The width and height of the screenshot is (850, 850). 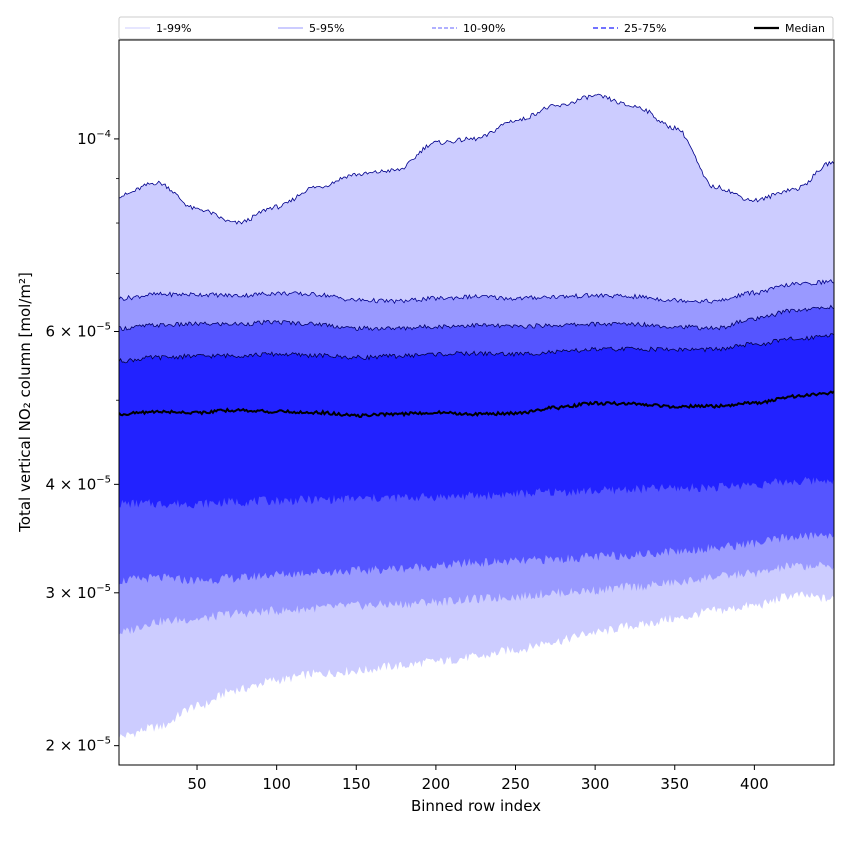 What do you see at coordinates (173, 28) in the screenshot?
I see `legend-label: 1-99%` at bounding box center [173, 28].